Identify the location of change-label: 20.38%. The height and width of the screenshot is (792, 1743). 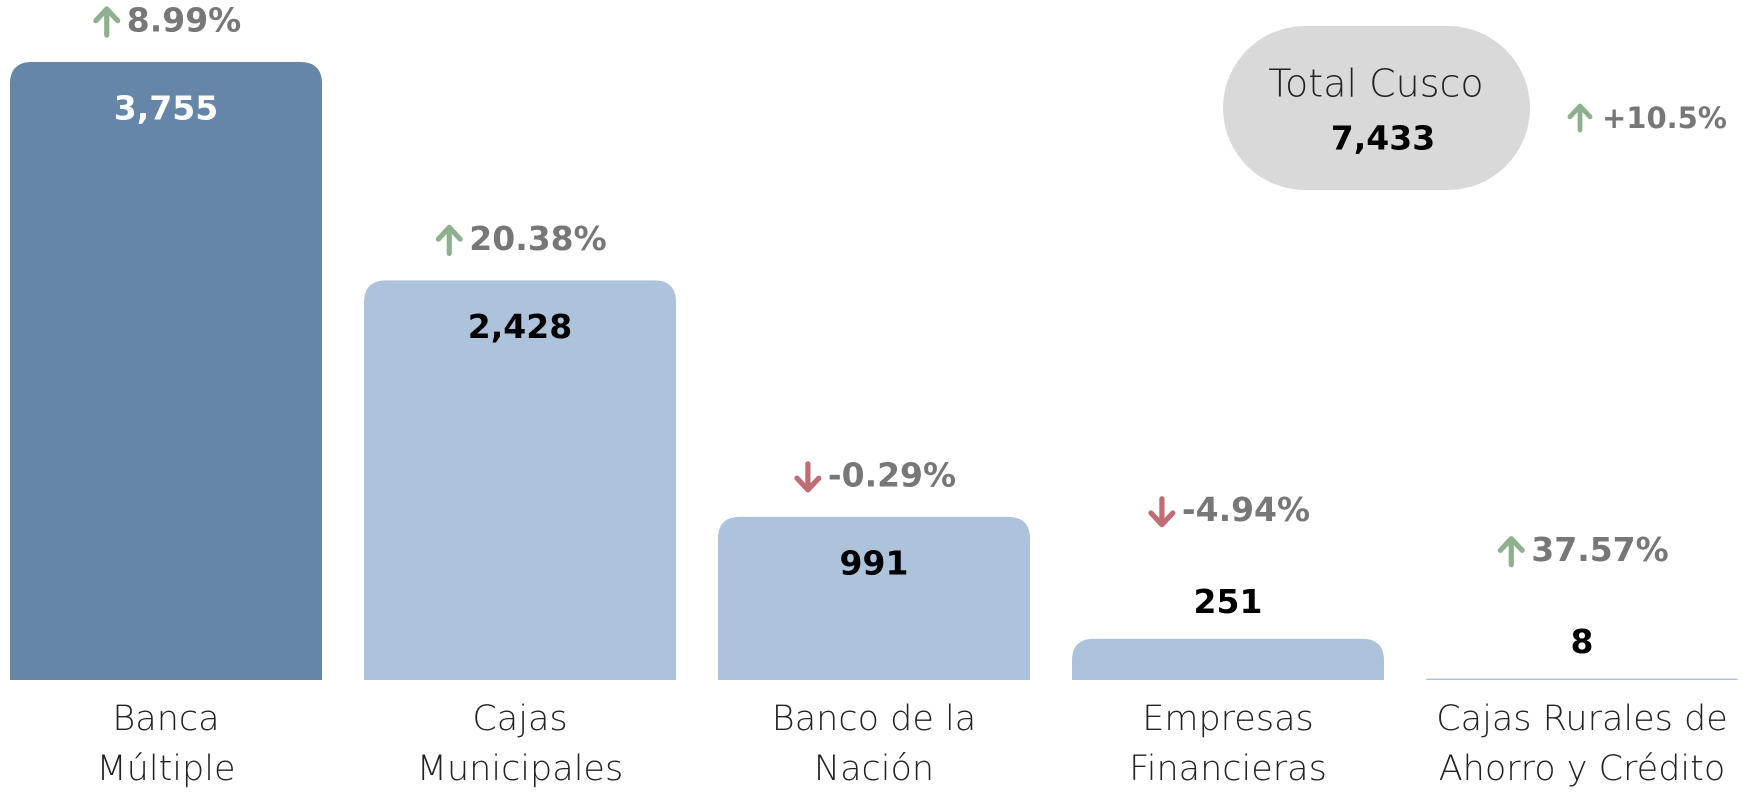
(537, 238).